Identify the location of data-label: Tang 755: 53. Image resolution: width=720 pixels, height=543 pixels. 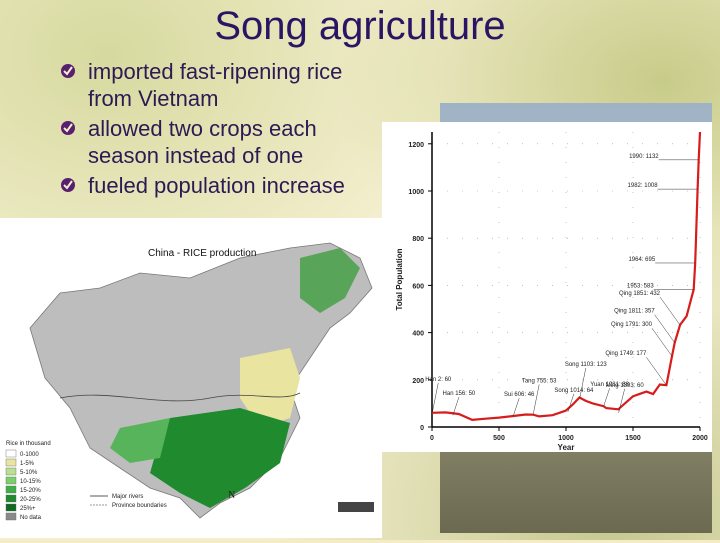
(539, 381).